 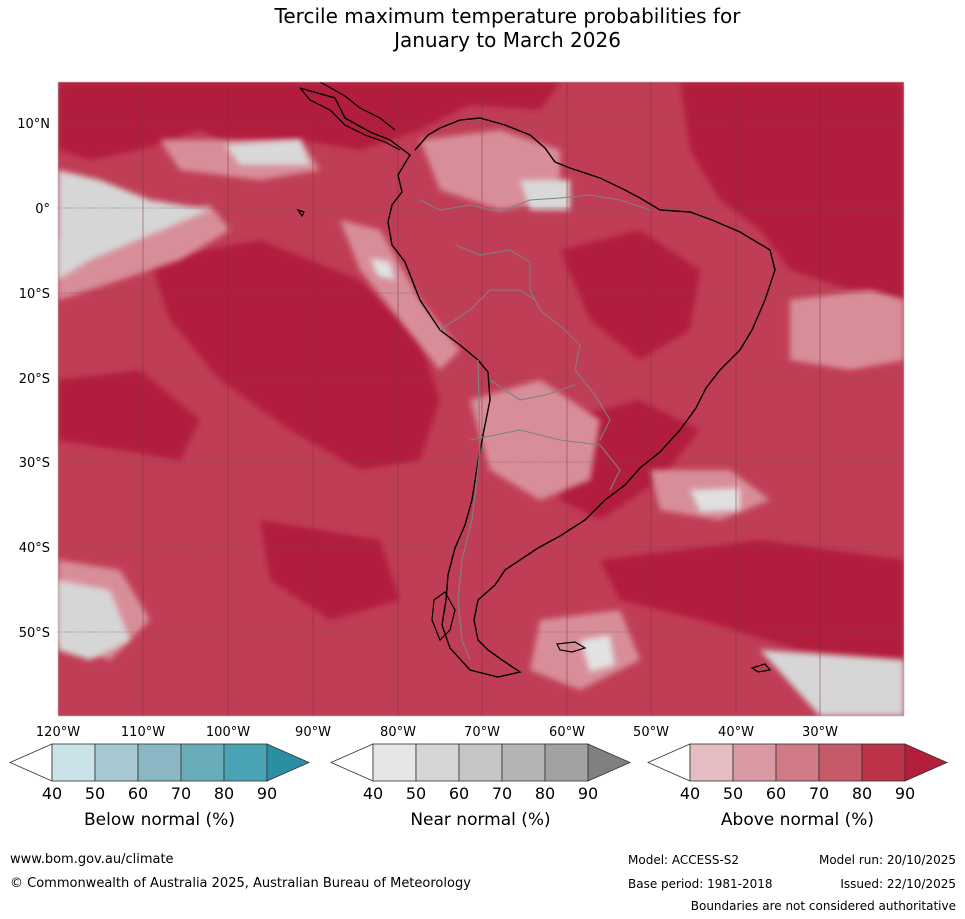 I want to click on grey-region-southwest, so click(x=94, y=620).